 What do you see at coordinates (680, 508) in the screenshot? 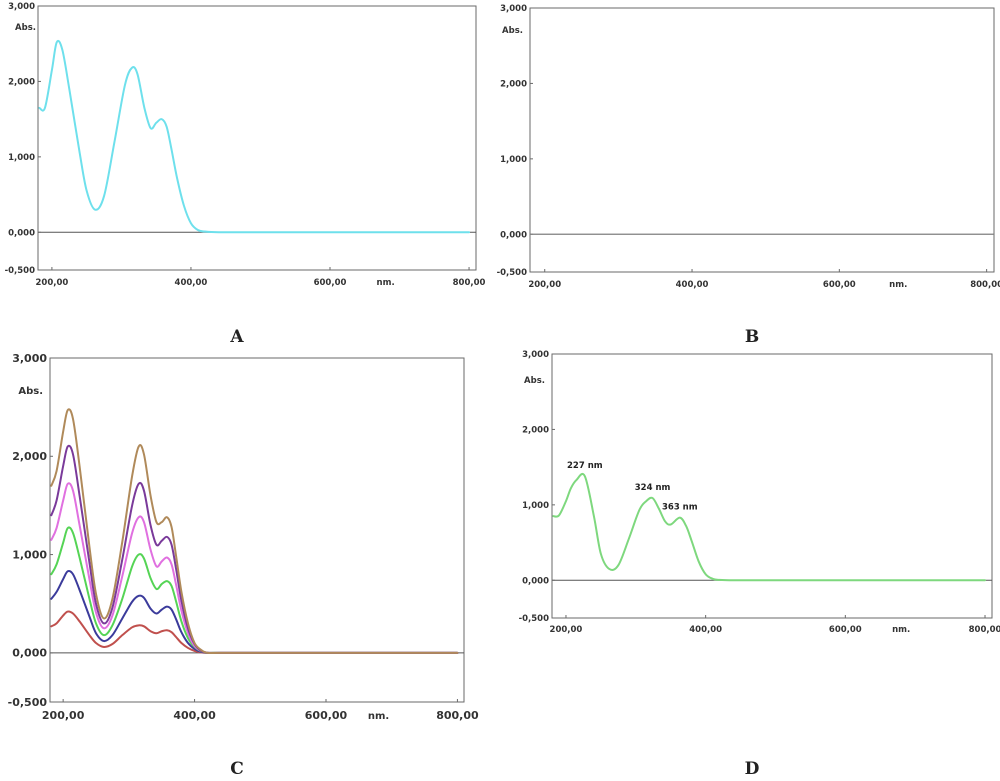
I see `peak-annotation: 363 nm` at bounding box center [680, 508].